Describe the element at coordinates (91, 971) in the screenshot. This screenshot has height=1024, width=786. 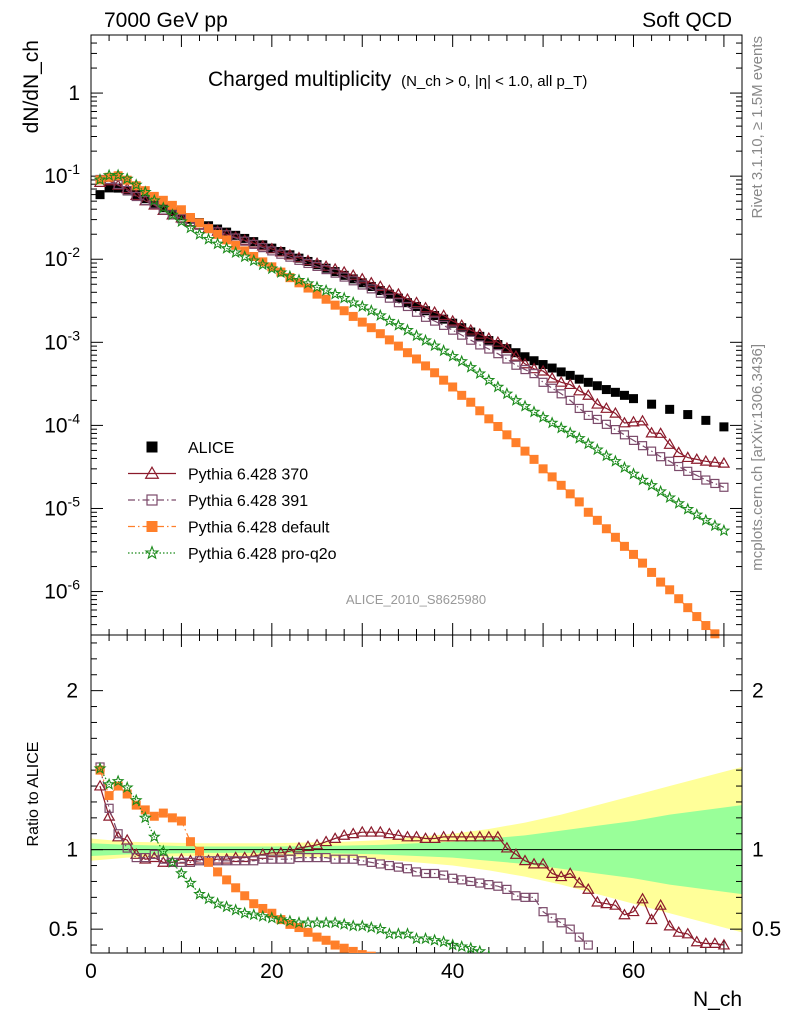
I see `x-tick-label: 0` at that location.